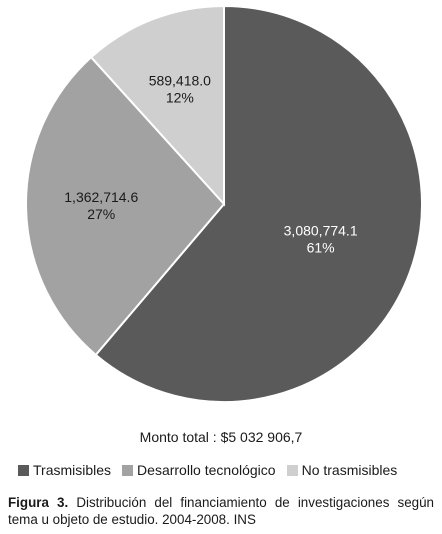 The height and width of the screenshot is (534, 442). I want to click on legend-label: Trasmisibles, so click(72, 470).